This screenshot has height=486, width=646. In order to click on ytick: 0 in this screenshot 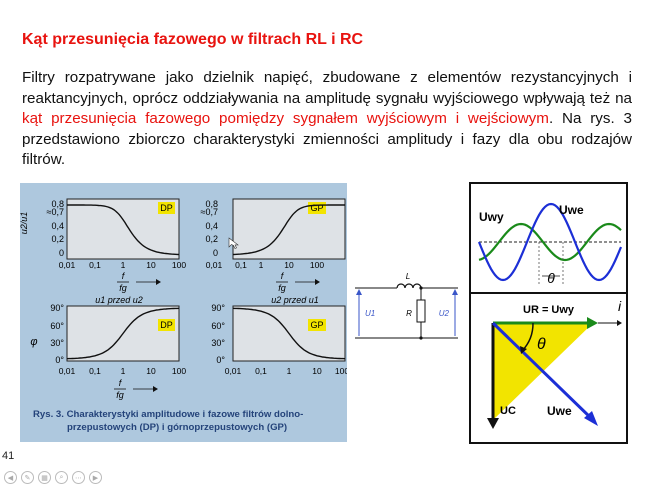, I will do `click(215, 253)`.